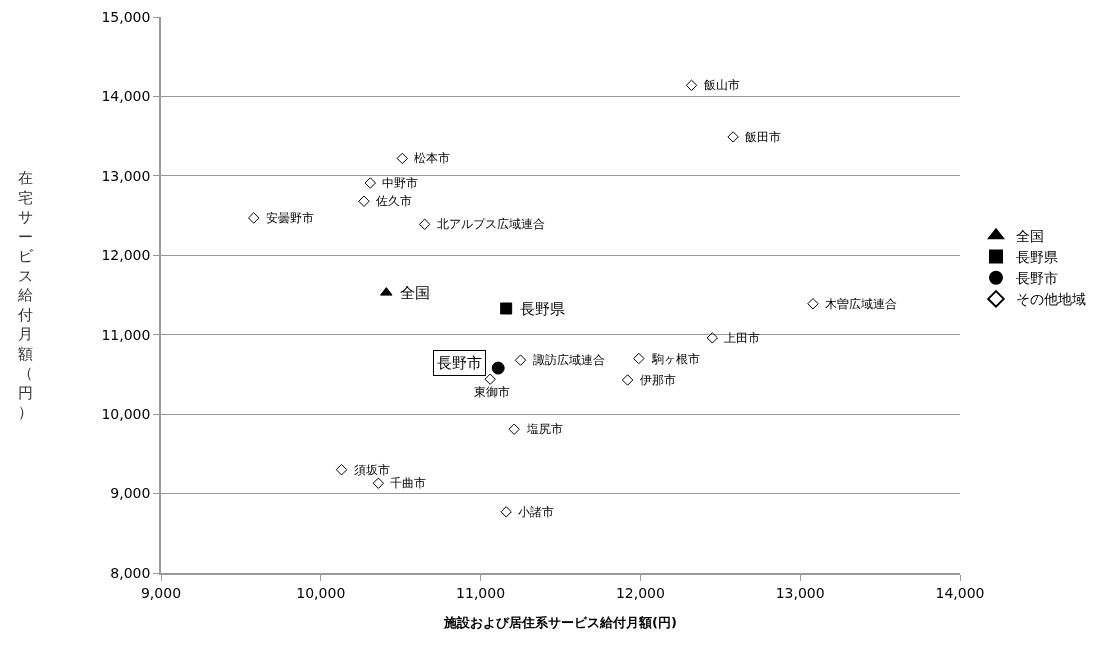  What do you see at coordinates (544, 429) in the screenshot?
I see `annotation: 塩尻市` at bounding box center [544, 429].